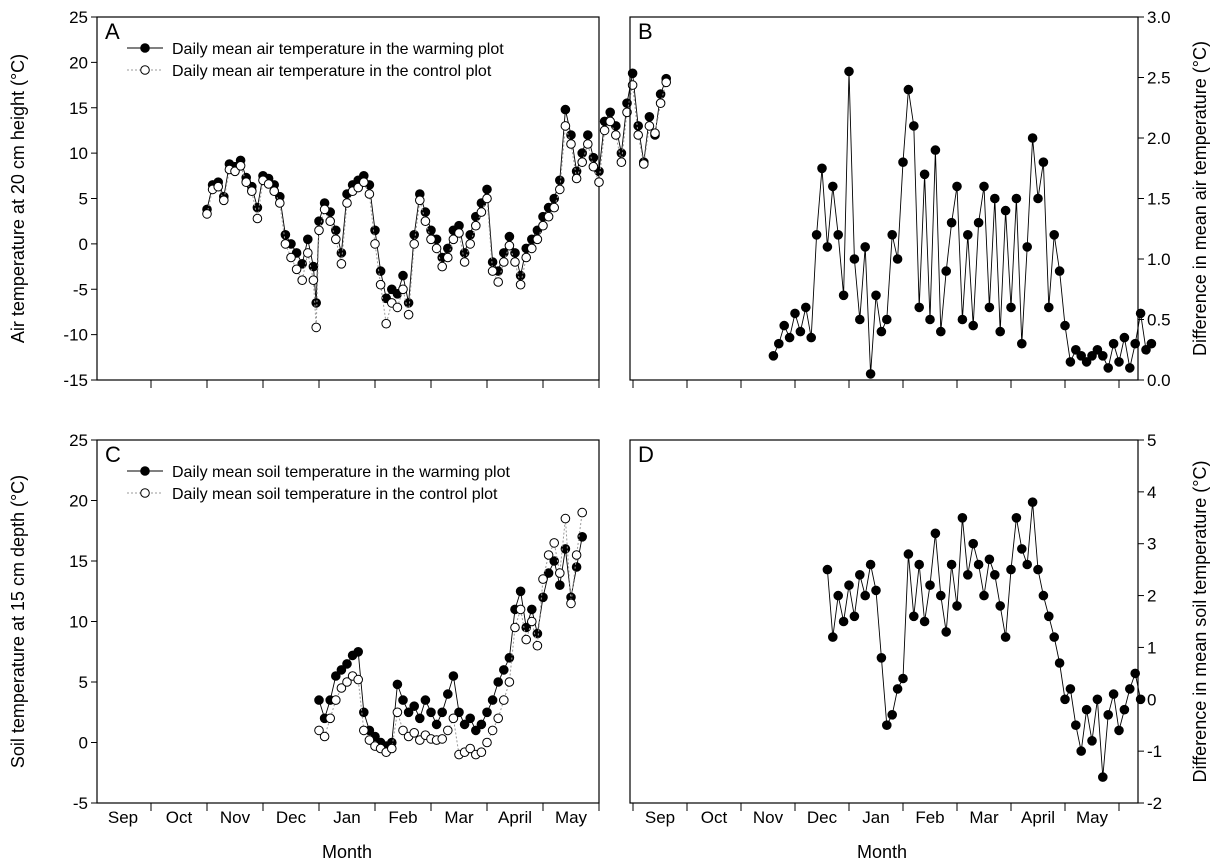 This screenshot has width=1217, height=864. I want to click on x-tick-label: Dec, so click(822, 817).